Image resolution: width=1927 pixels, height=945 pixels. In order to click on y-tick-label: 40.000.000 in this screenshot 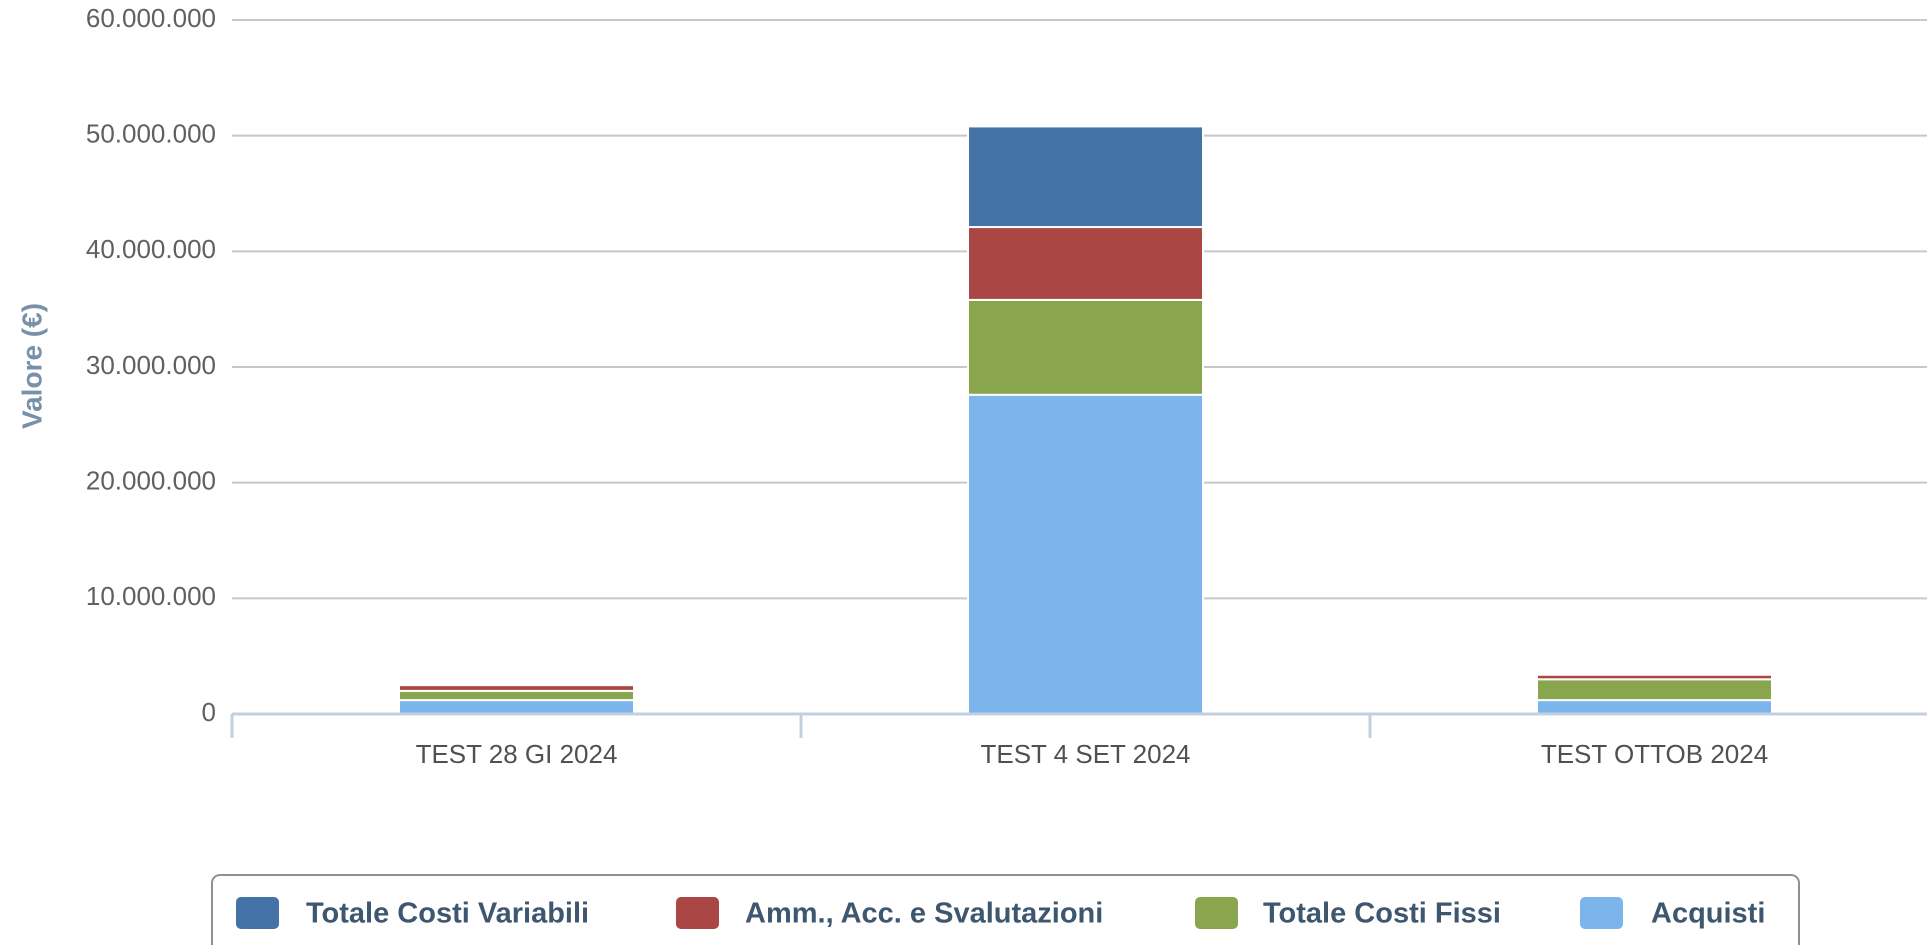, I will do `click(151, 249)`.